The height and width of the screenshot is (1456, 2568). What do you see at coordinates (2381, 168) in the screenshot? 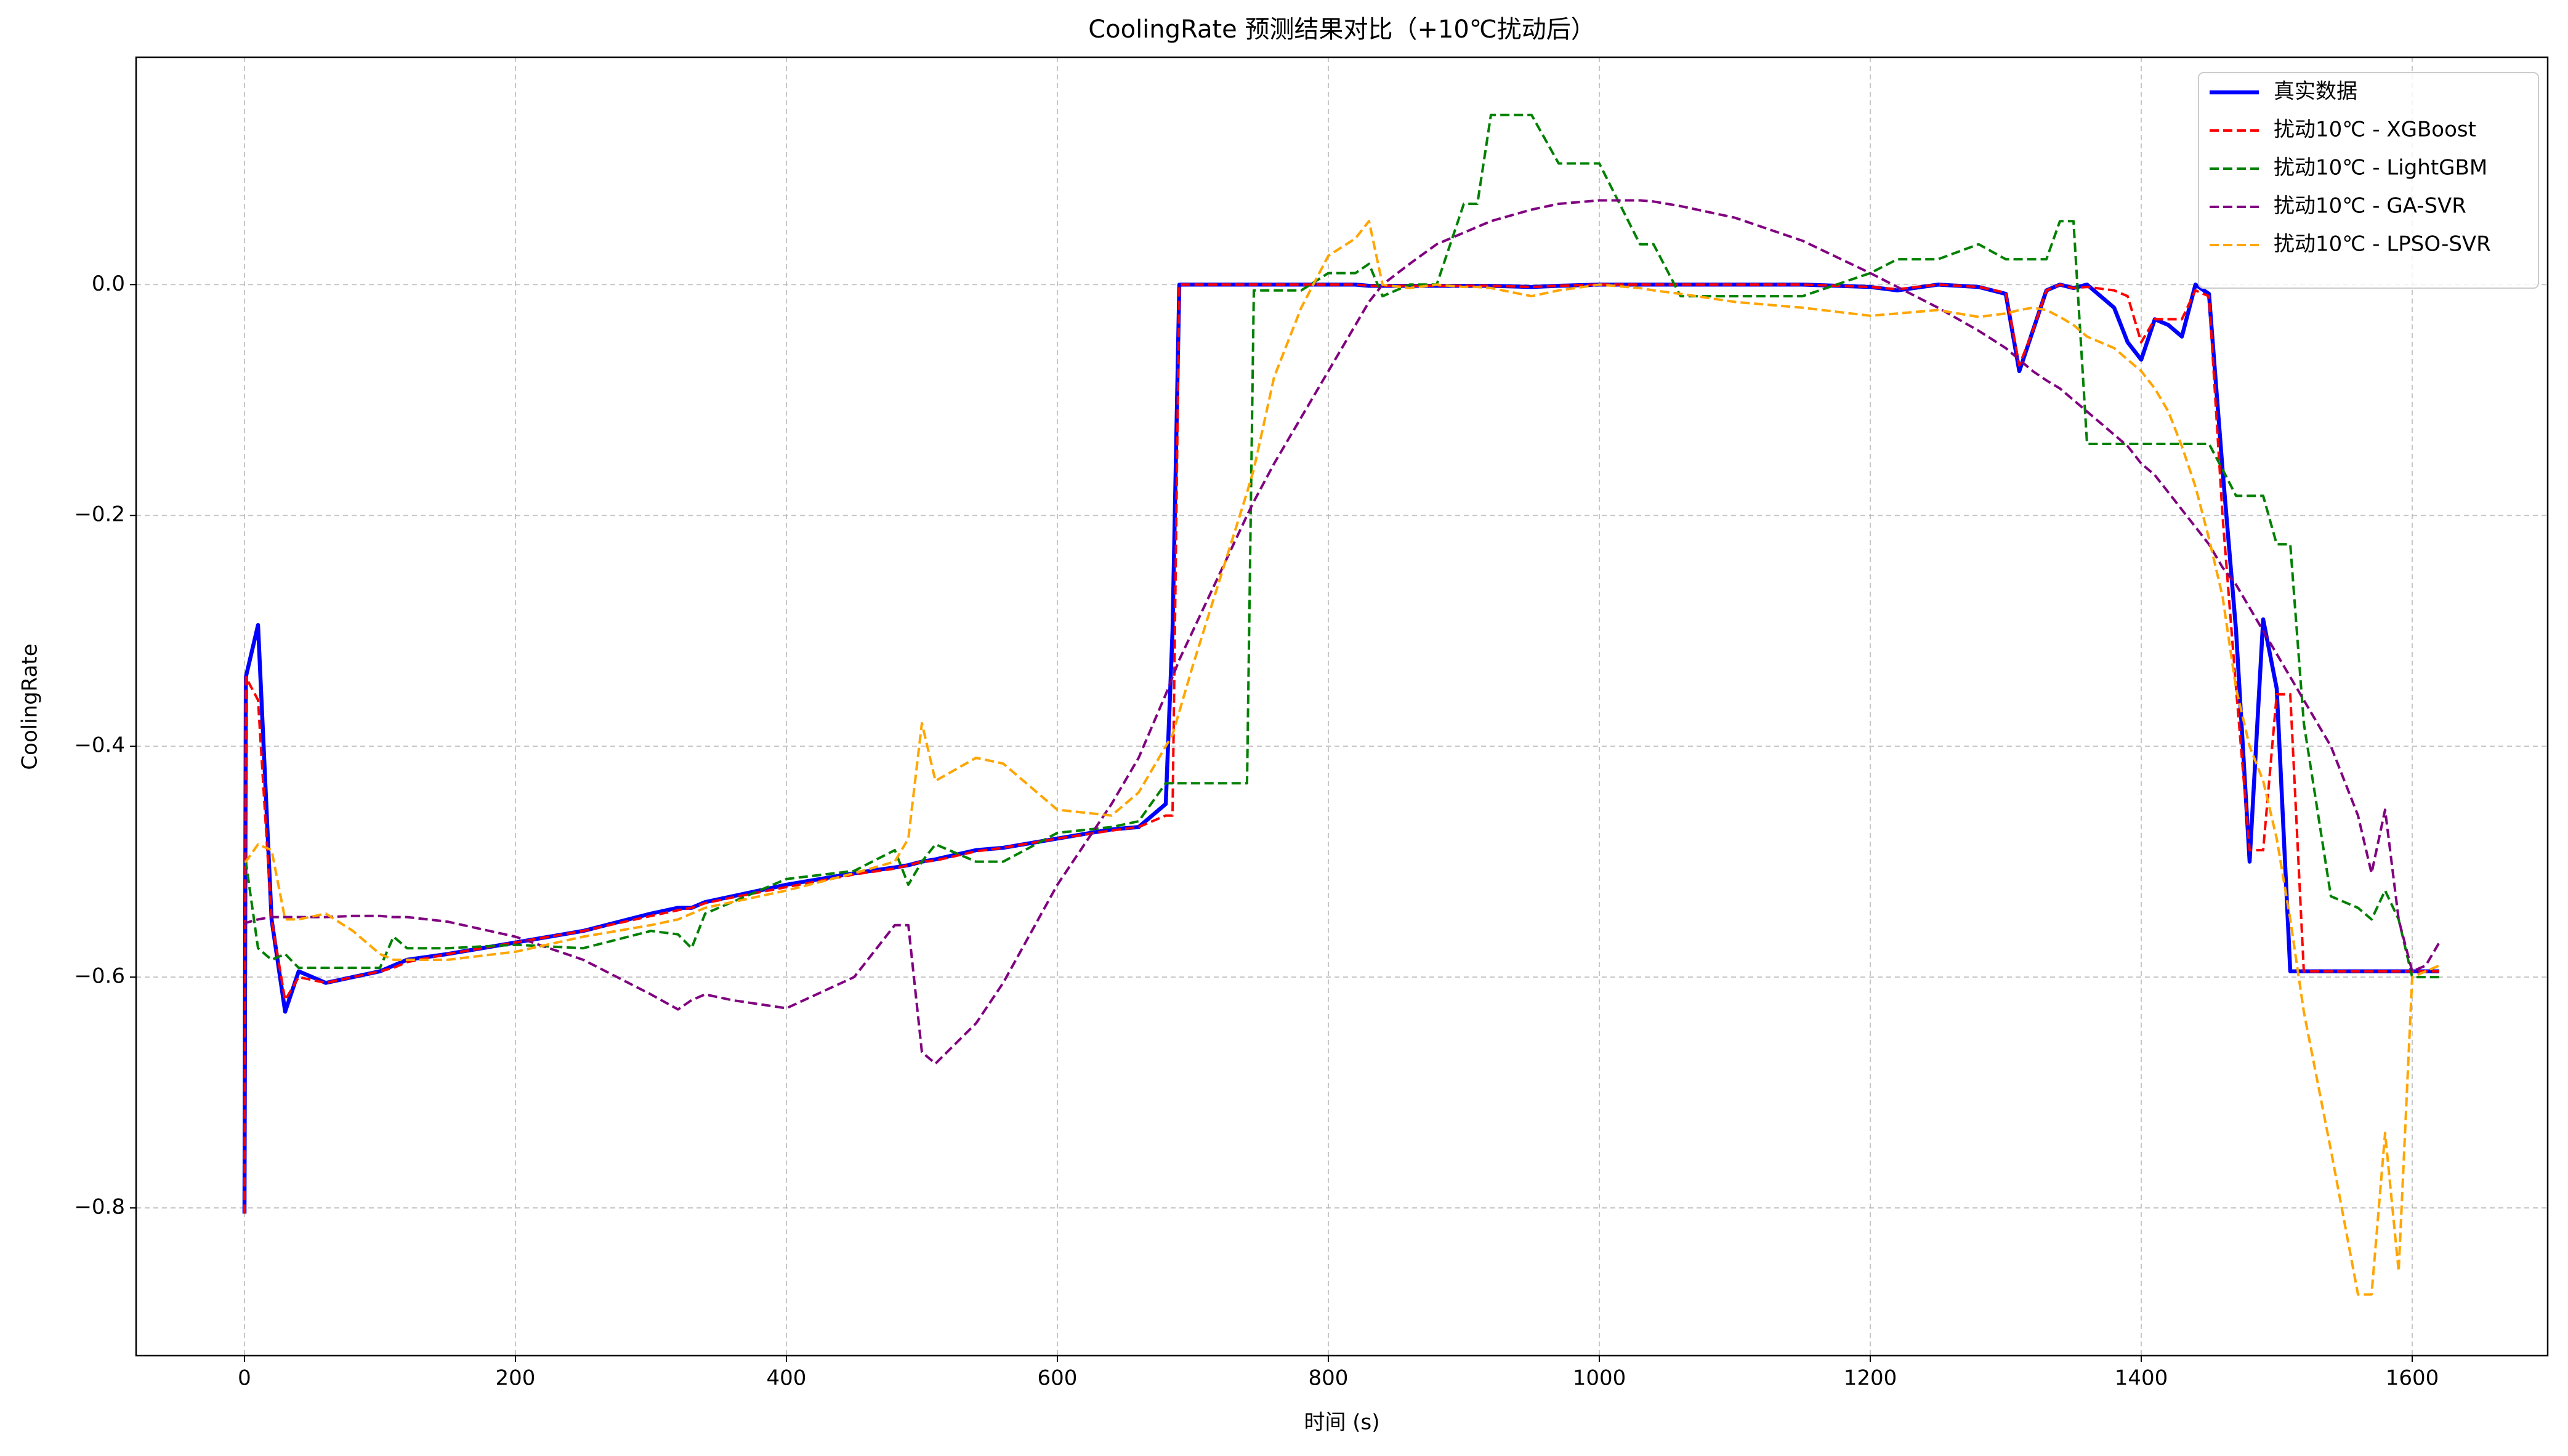
I see `legend-label: 扰动10℃ - LightGBM` at bounding box center [2381, 168].